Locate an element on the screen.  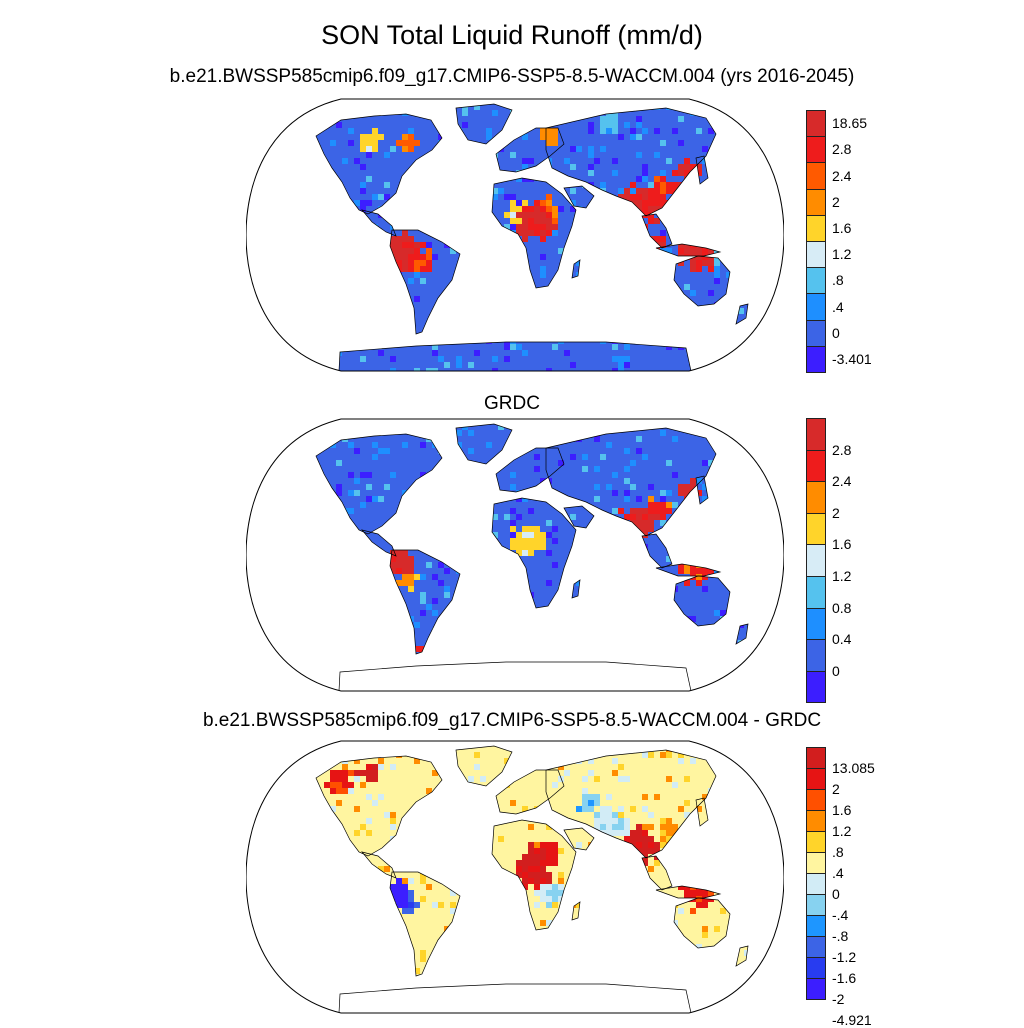
colorbar-label: 0.8 is located at coordinates (842, 607).